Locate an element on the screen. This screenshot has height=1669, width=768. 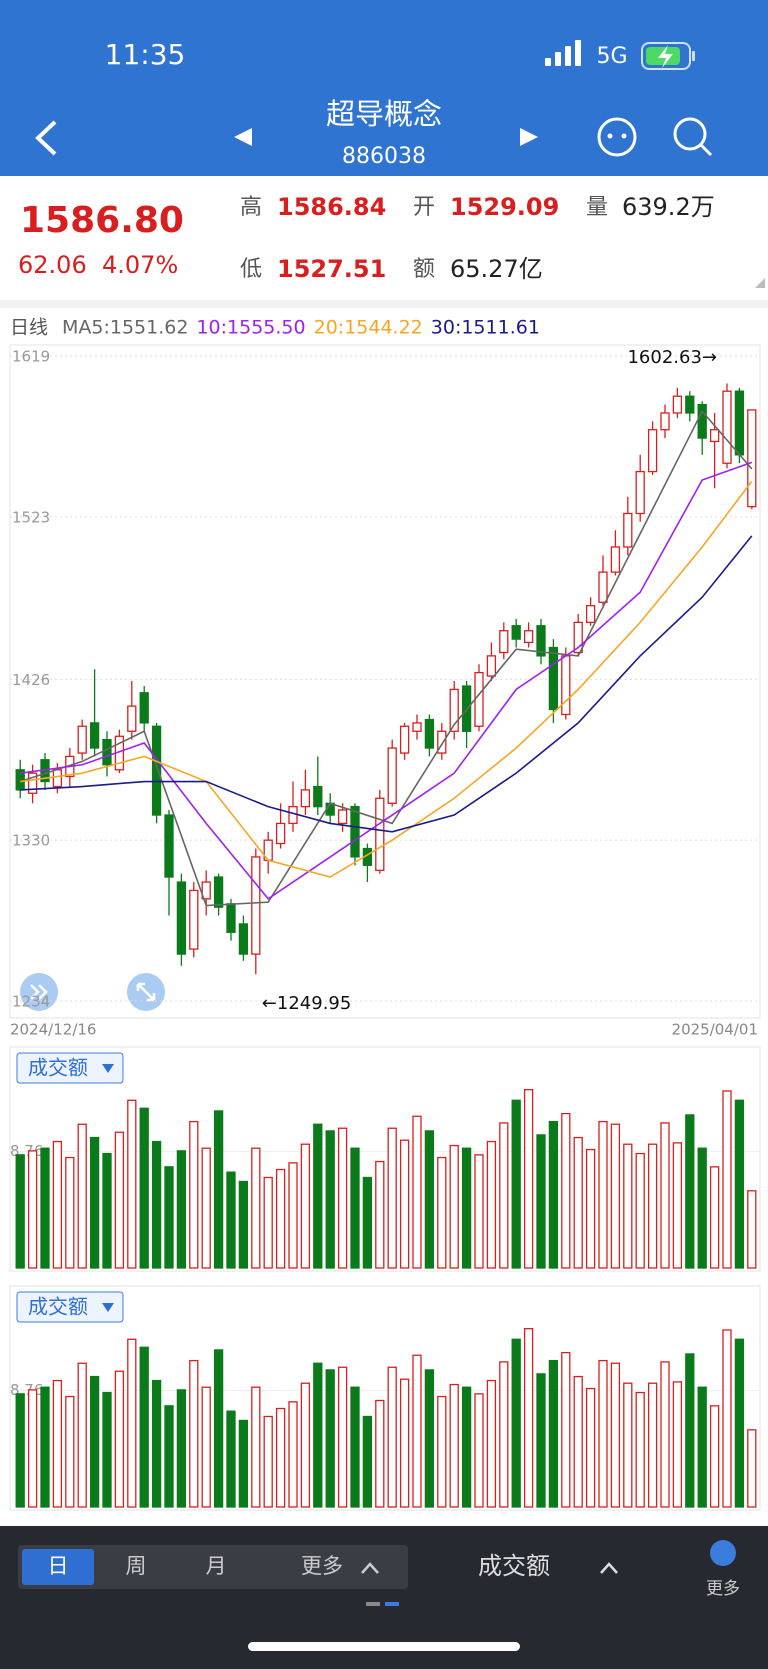
more-button: 更多 is located at coordinates (723, 1589).